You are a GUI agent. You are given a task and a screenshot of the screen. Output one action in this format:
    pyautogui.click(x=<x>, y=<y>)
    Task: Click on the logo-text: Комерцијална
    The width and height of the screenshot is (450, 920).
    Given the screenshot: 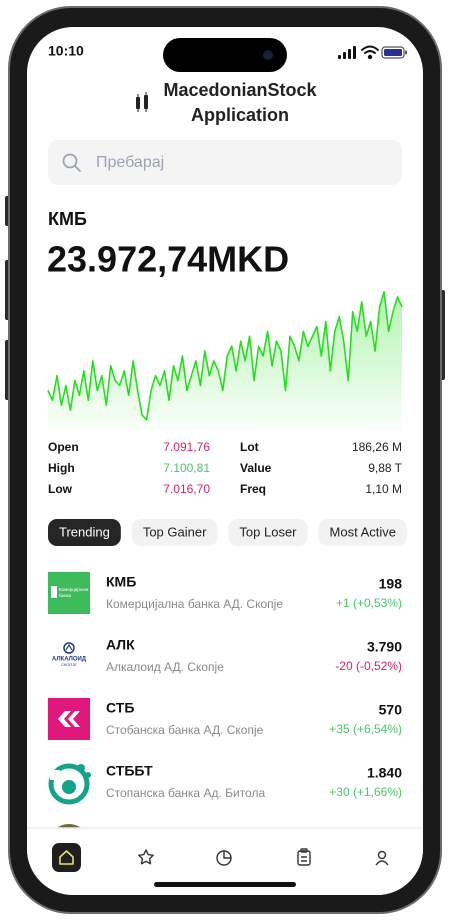 What is the action you would take?
    pyautogui.click(x=74, y=589)
    